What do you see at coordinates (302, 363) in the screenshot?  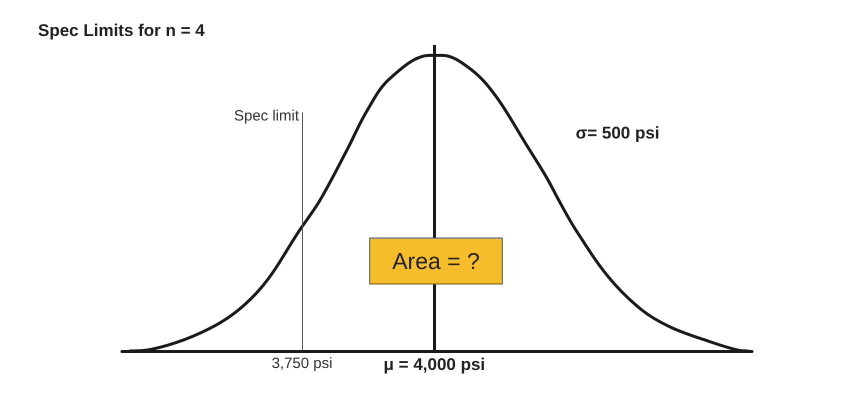 I see `x-tick-label: 3,750 psi` at bounding box center [302, 363].